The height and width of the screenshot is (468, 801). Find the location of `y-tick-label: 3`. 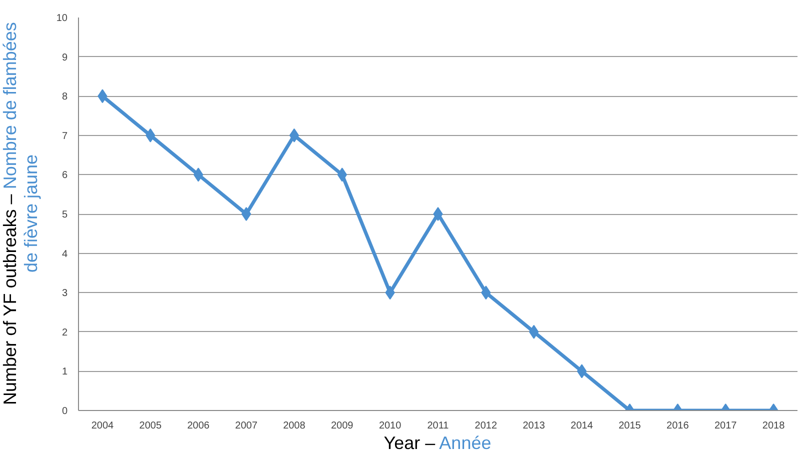

y-tick-label: 3 is located at coordinates (65, 294).